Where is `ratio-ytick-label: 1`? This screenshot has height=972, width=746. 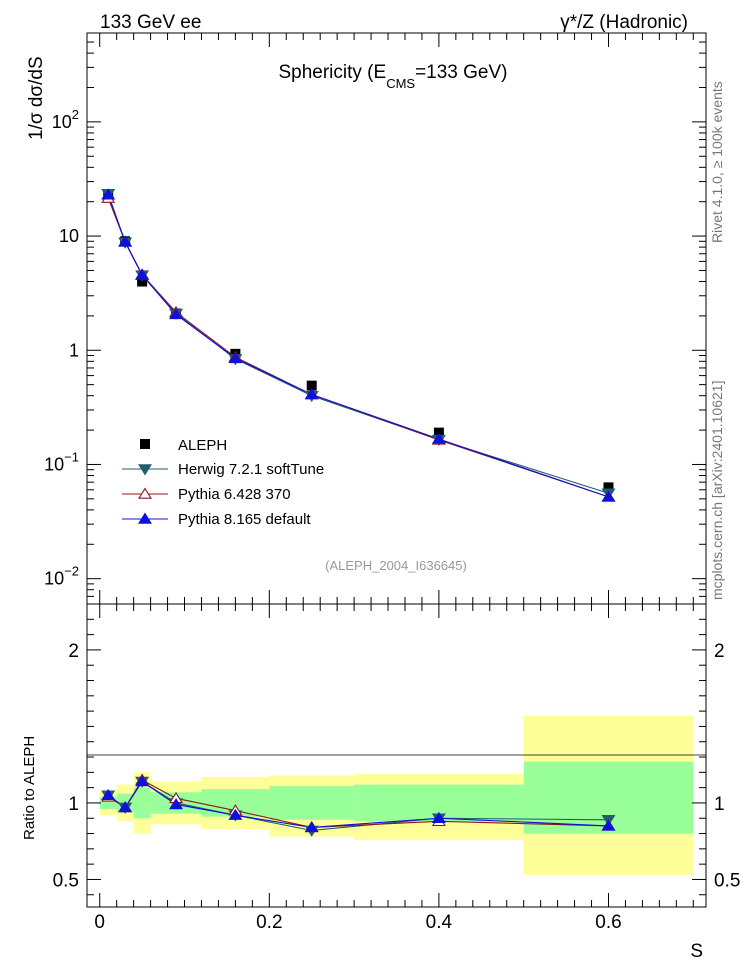 ratio-ytick-label: 1 is located at coordinates (73, 804).